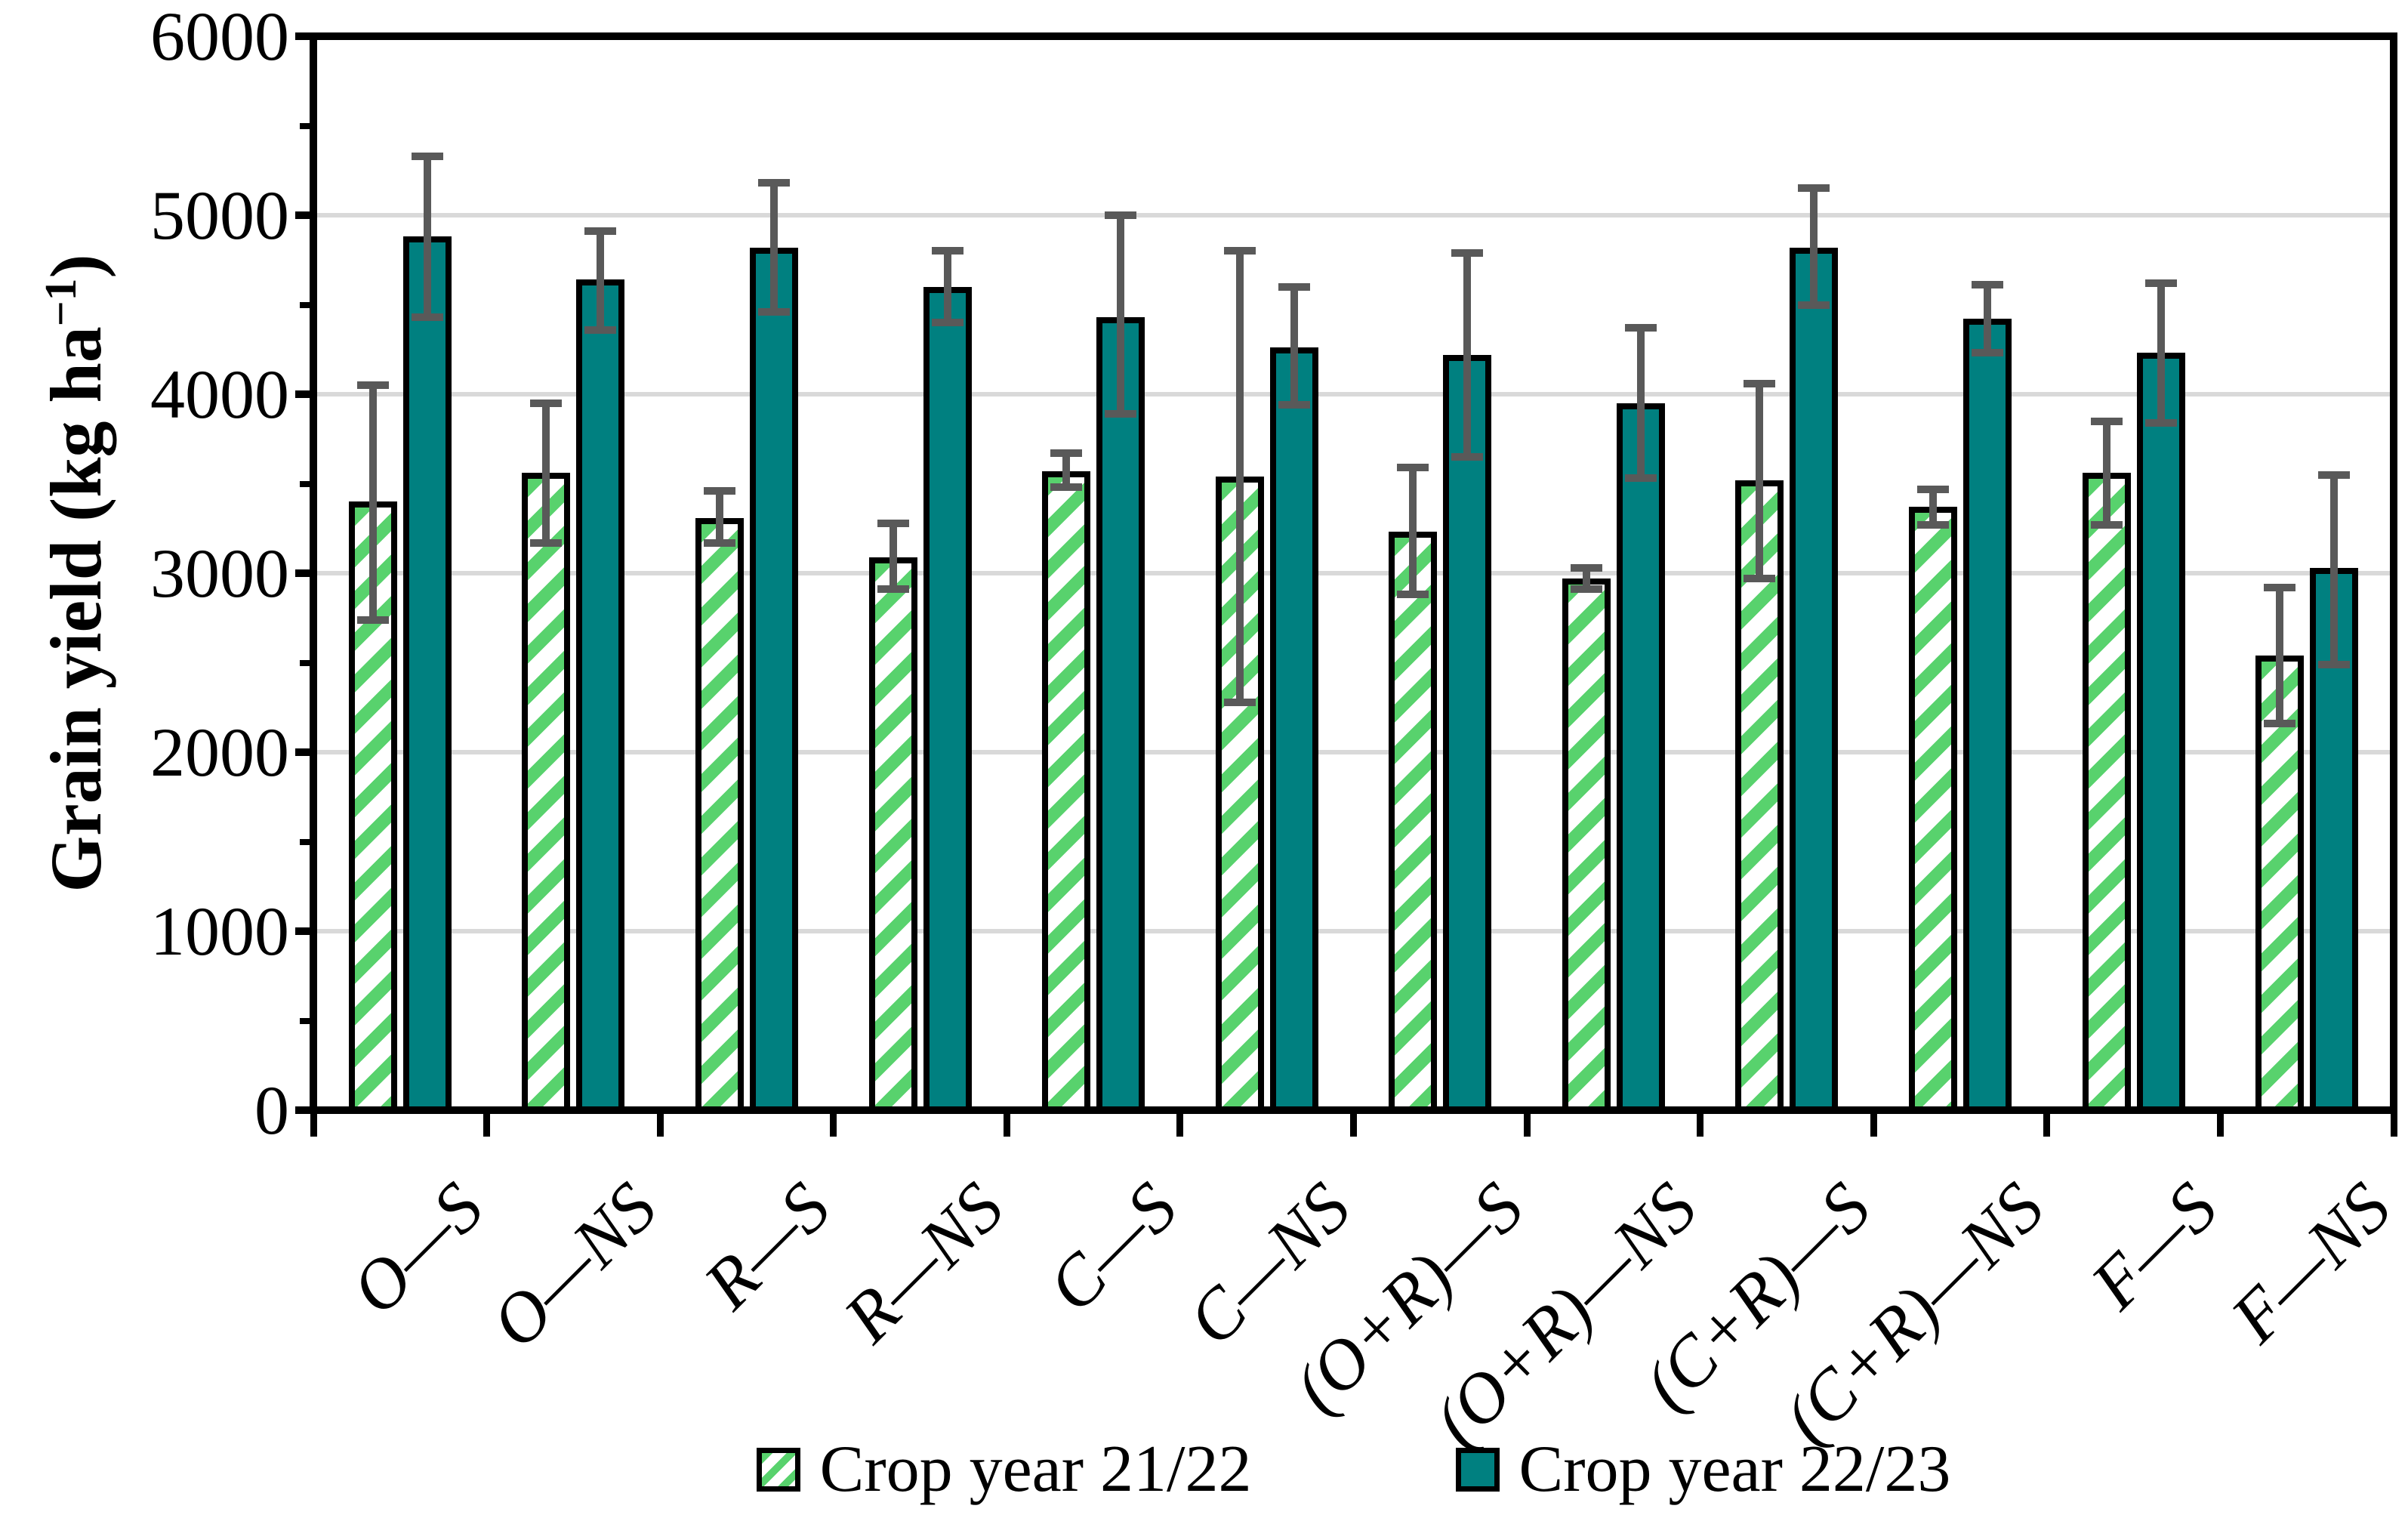  What do you see at coordinates (2393, 573) in the screenshot?
I see `plot-border-right` at bounding box center [2393, 573].